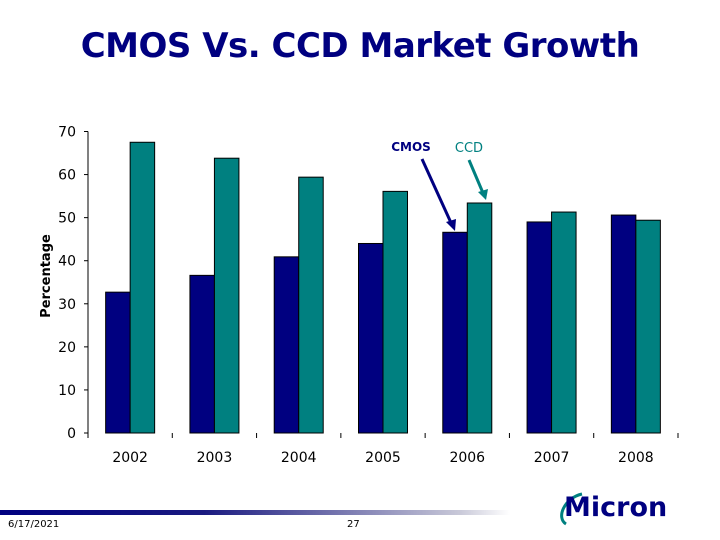 The image size is (720, 540). Describe the element at coordinates (451, 225) in the screenshot. I see `arrow-head-cmos` at that location.